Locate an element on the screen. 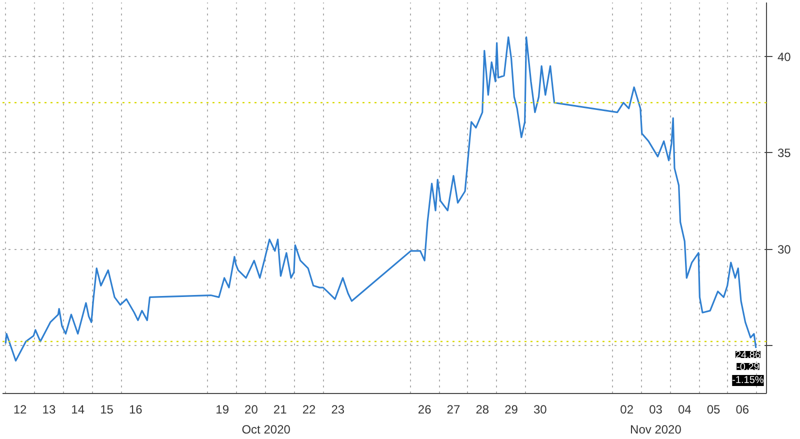 This screenshot has width=800, height=439. x-tick-label: 14 is located at coordinates (78, 409).